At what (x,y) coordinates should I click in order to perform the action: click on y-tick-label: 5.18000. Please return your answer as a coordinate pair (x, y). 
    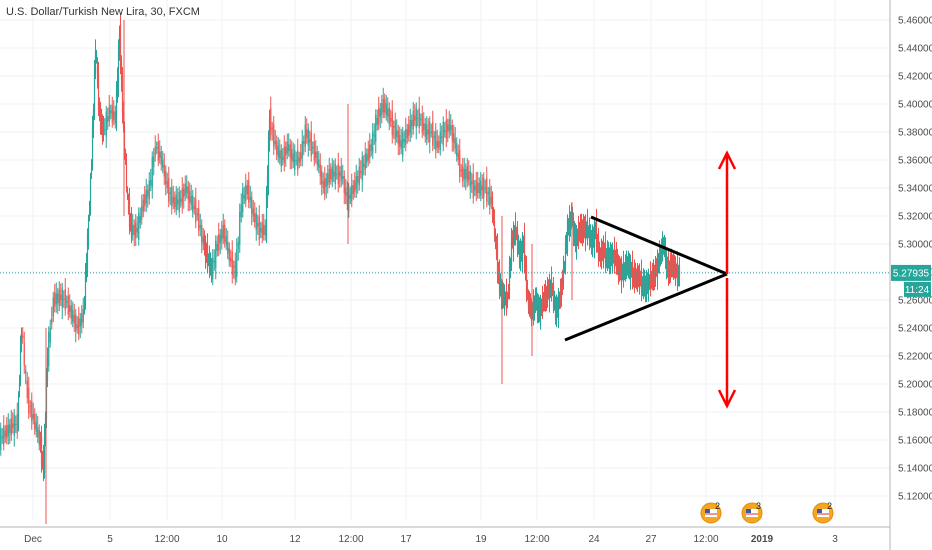
    Looking at the image, I should click on (915, 413).